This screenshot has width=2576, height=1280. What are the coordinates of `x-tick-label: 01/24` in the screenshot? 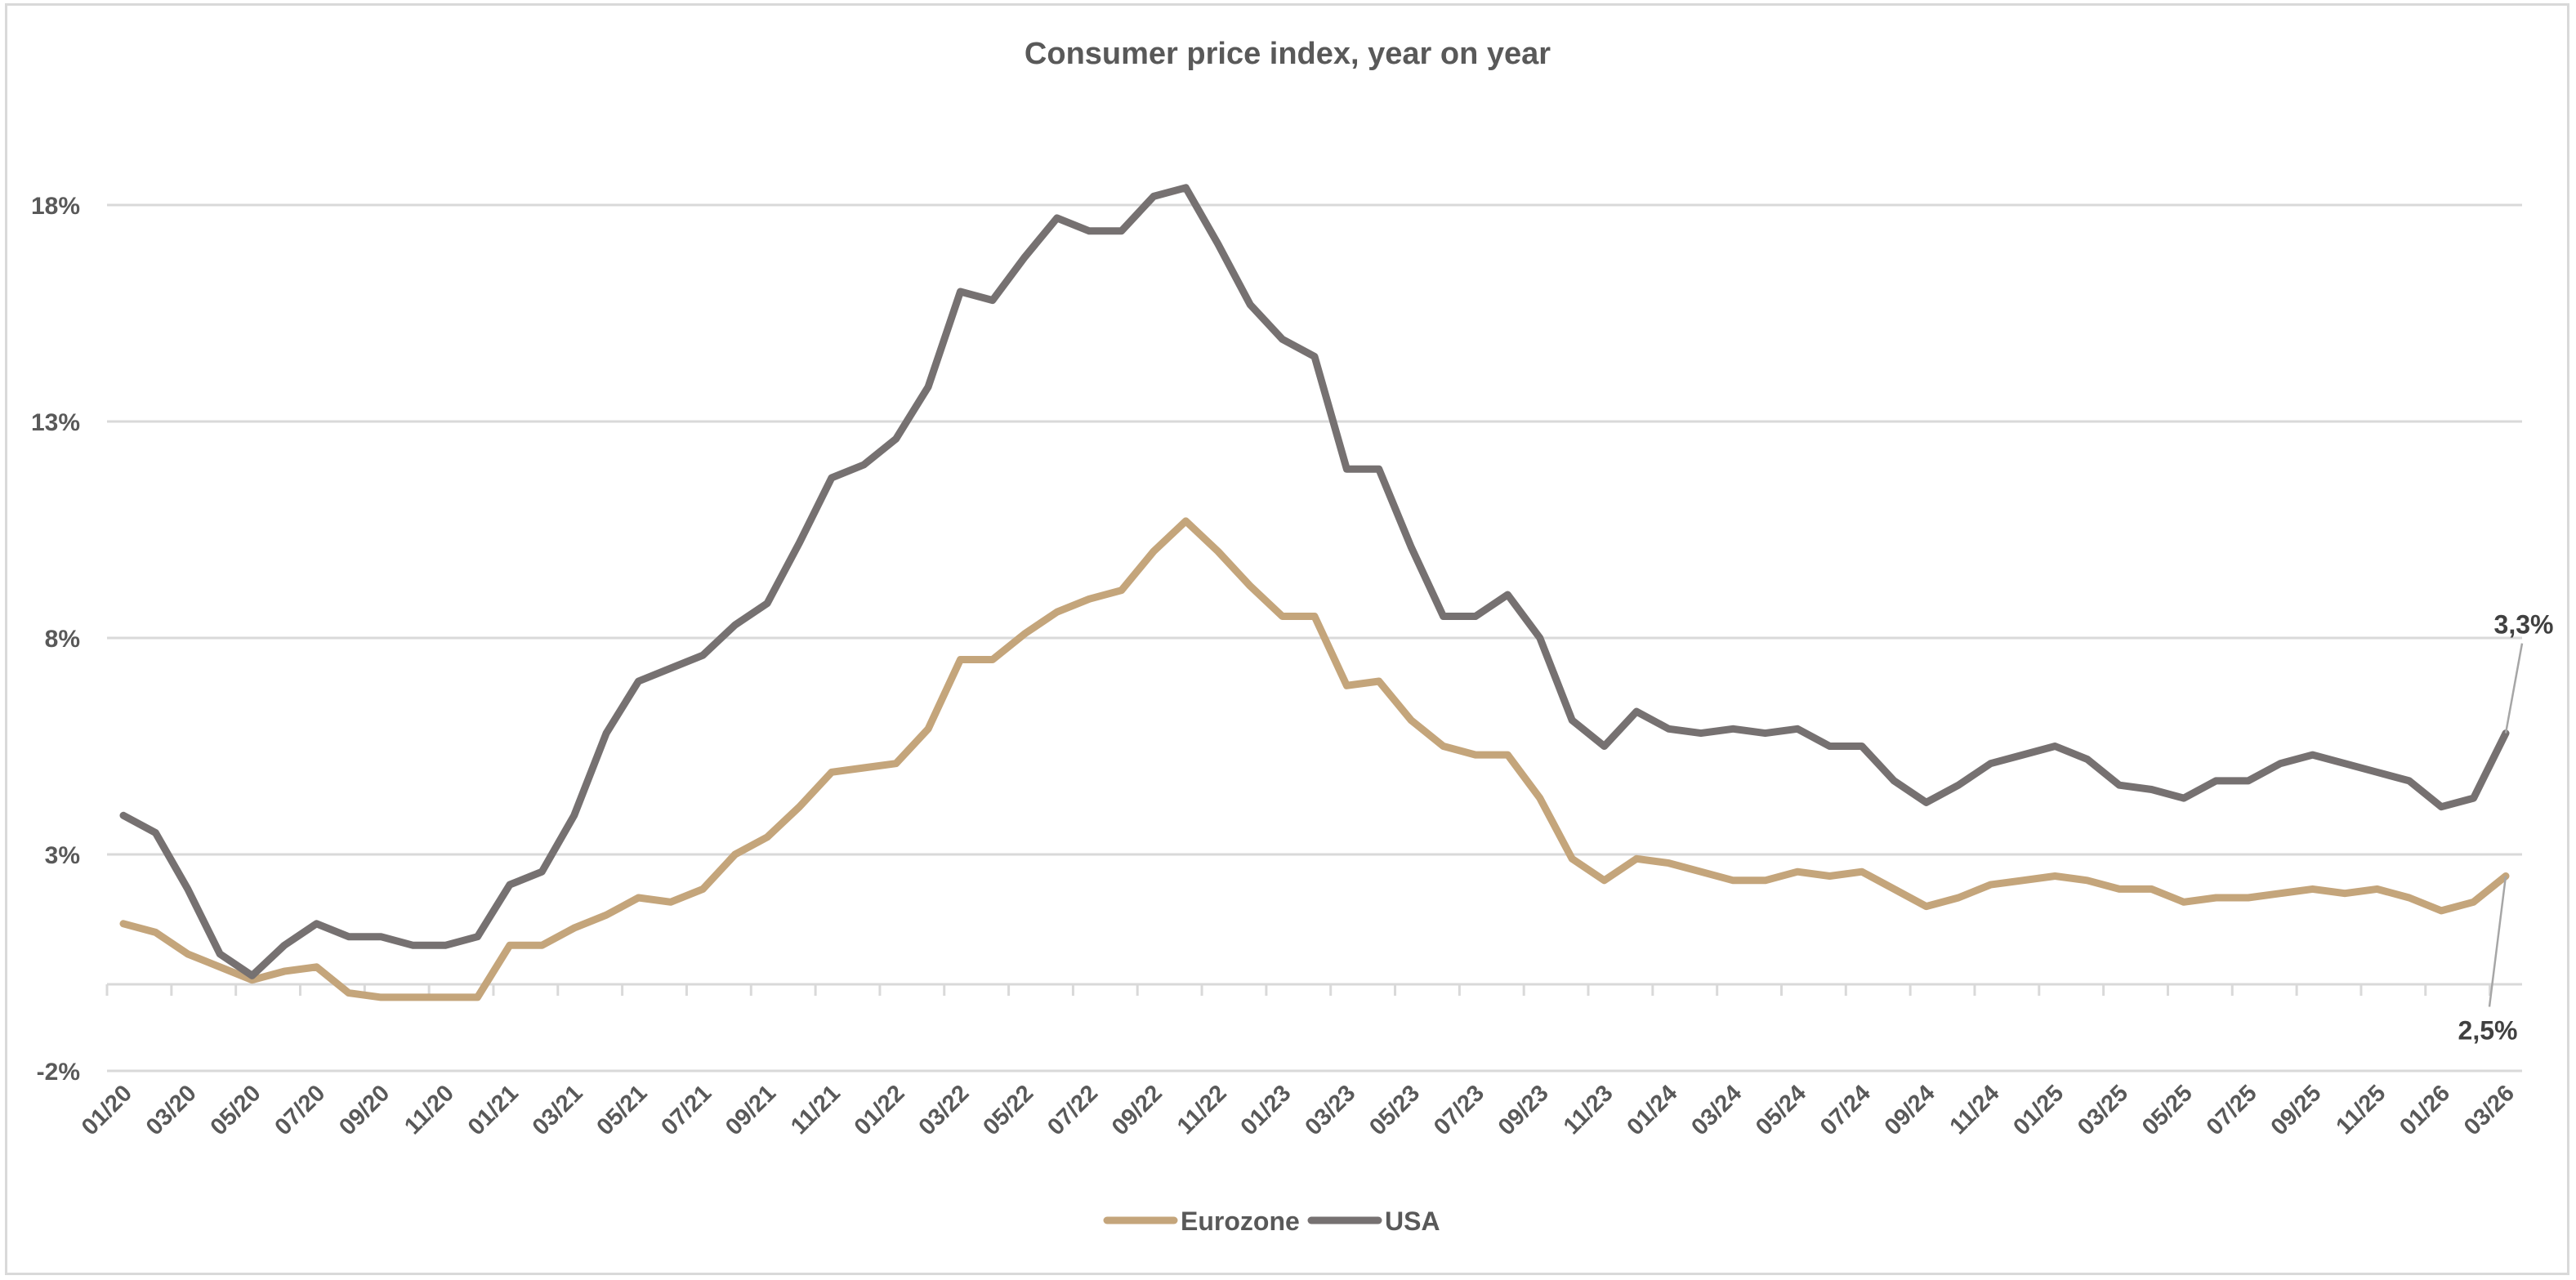 It's located at (1652, 1110).